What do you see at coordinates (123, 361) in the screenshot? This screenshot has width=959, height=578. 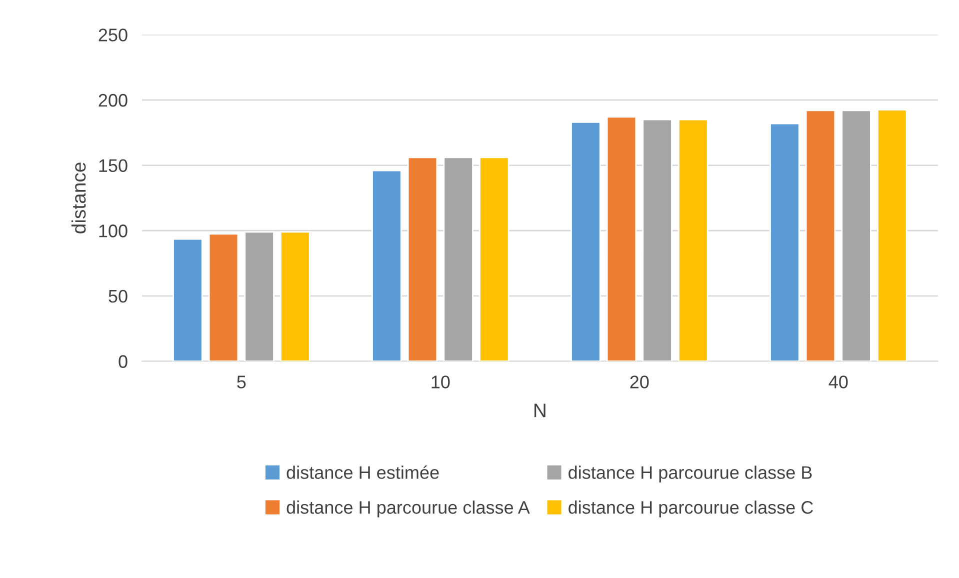 I see `y-tick-label: 0` at bounding box center [123, 361].